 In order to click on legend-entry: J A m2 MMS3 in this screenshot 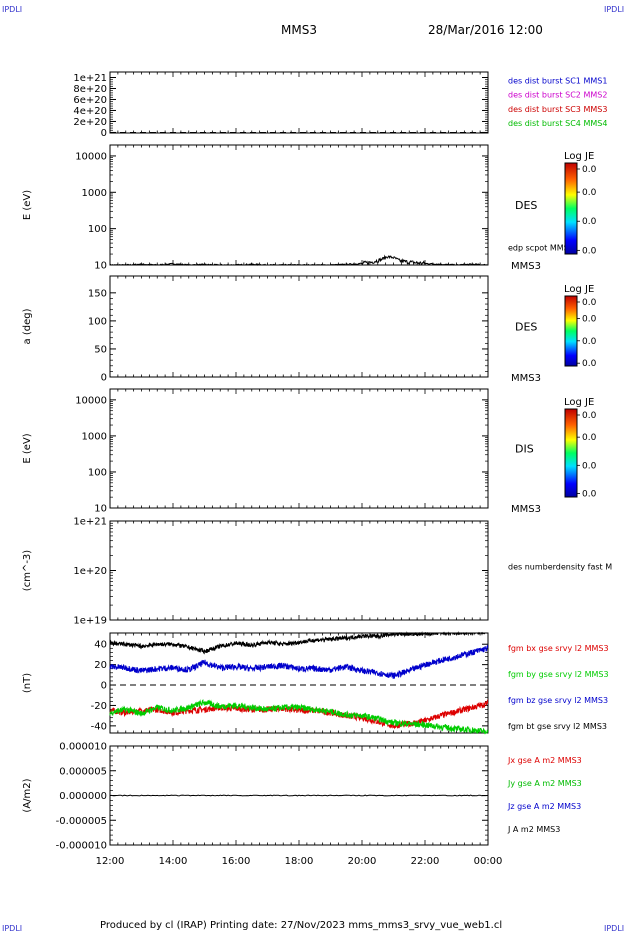, I will do `click(533, 829)`.